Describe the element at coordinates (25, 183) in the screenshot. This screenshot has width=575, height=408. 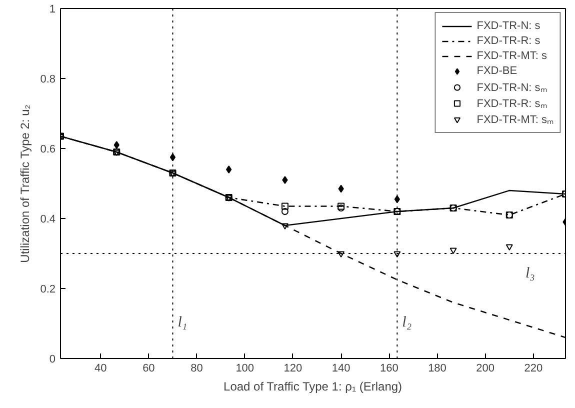
I see `y-axis-title: Utilization of Traffic Type 2: u₂` at that location.